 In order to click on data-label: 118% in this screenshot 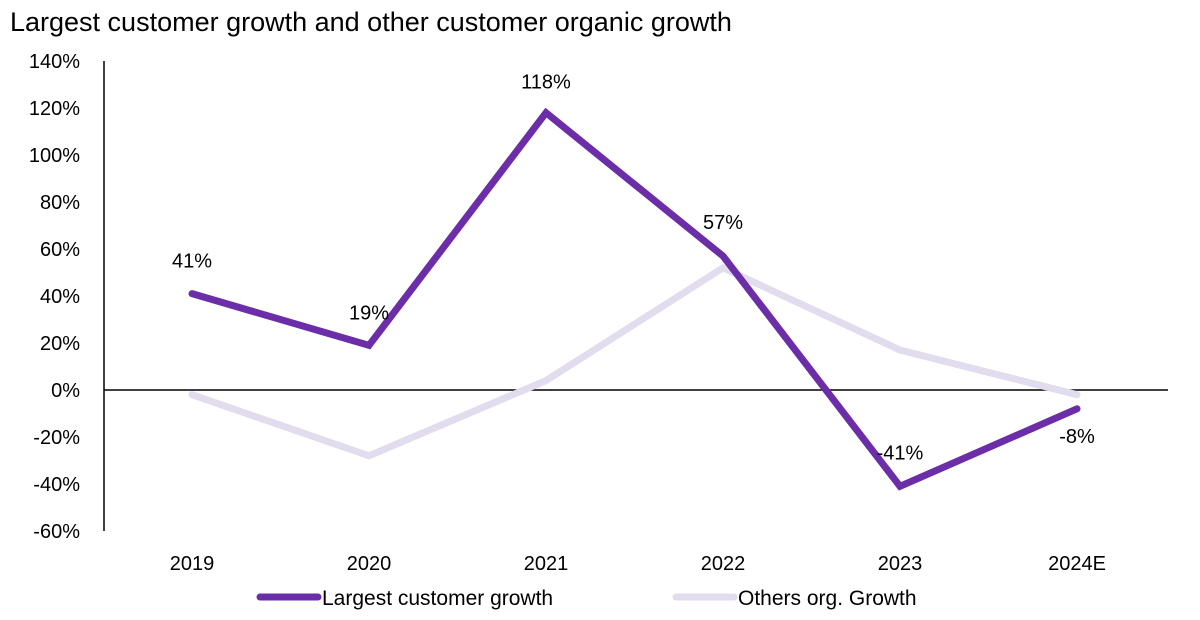, I will do `click(546, 83)`.